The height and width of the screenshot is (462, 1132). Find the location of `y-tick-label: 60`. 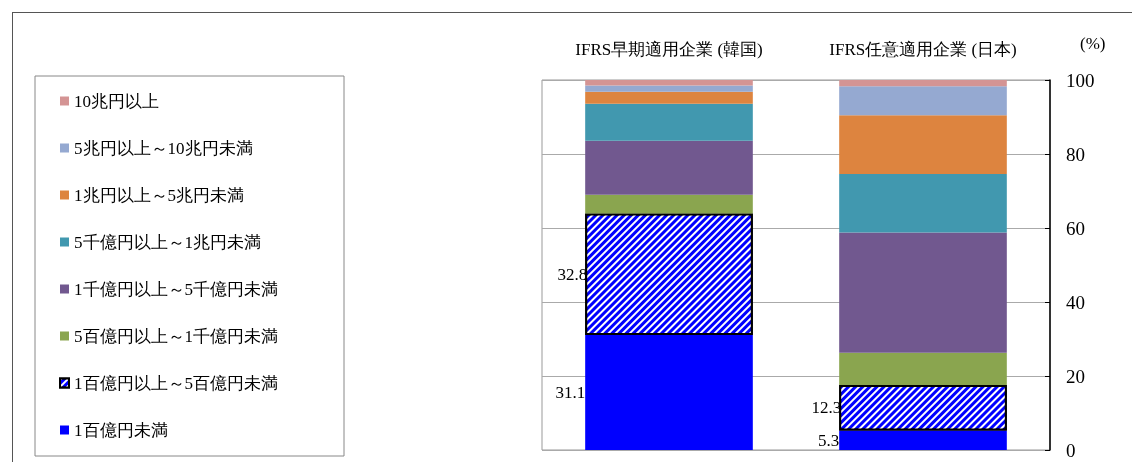

y-tick-label: 60 is located at coordinates (1075, 228).